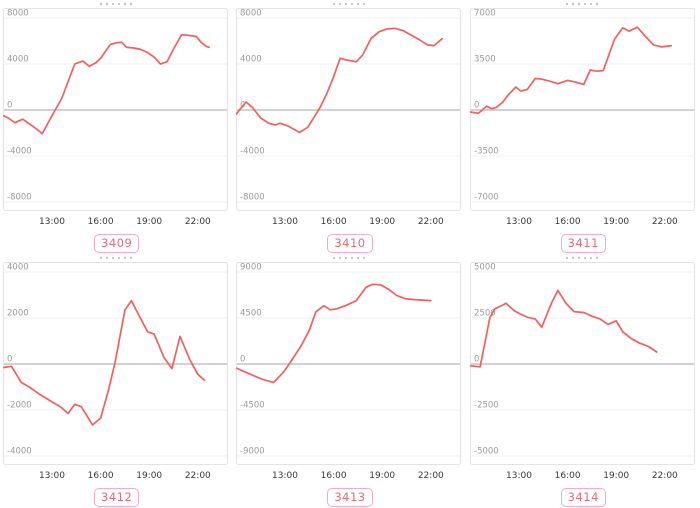  What do you see at coordinates (582, 117) in the screenshot?
I see `line-chart: 7000 3500 0 -3500 -7000 13:00 16:00 19:00 22:00` at bounding box center [582, 117].